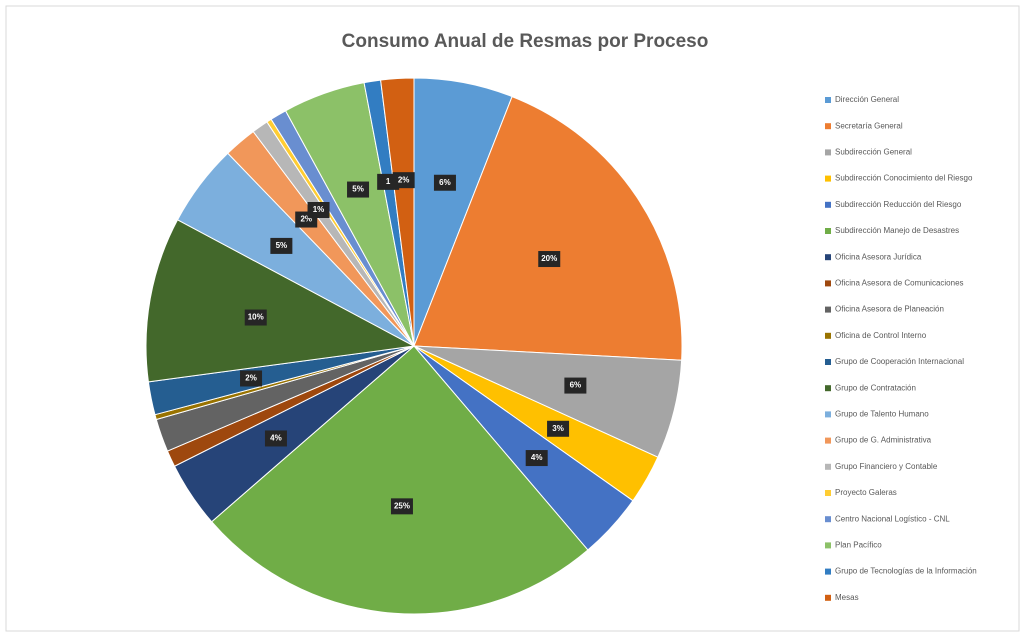 This screenshot has width=1025, height=637. Describe the element at coordinates (883, 440) in the screenshot. I see `legend-label: Grupo de G. Administrativa` at that location.